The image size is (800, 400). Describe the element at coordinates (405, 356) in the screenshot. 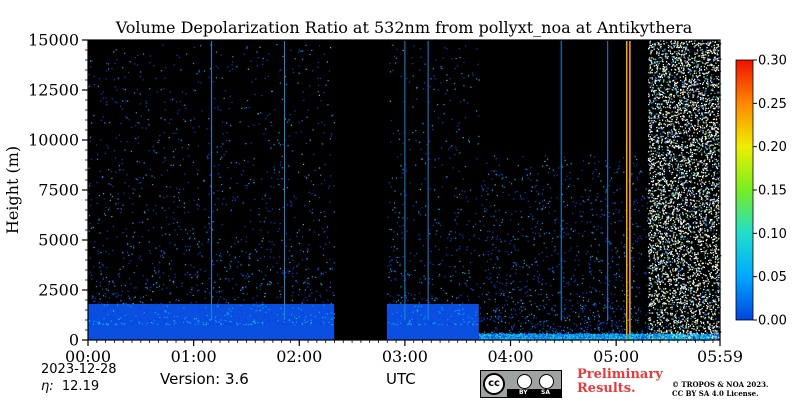

I see `x-tick-label: 03:00` at that location.